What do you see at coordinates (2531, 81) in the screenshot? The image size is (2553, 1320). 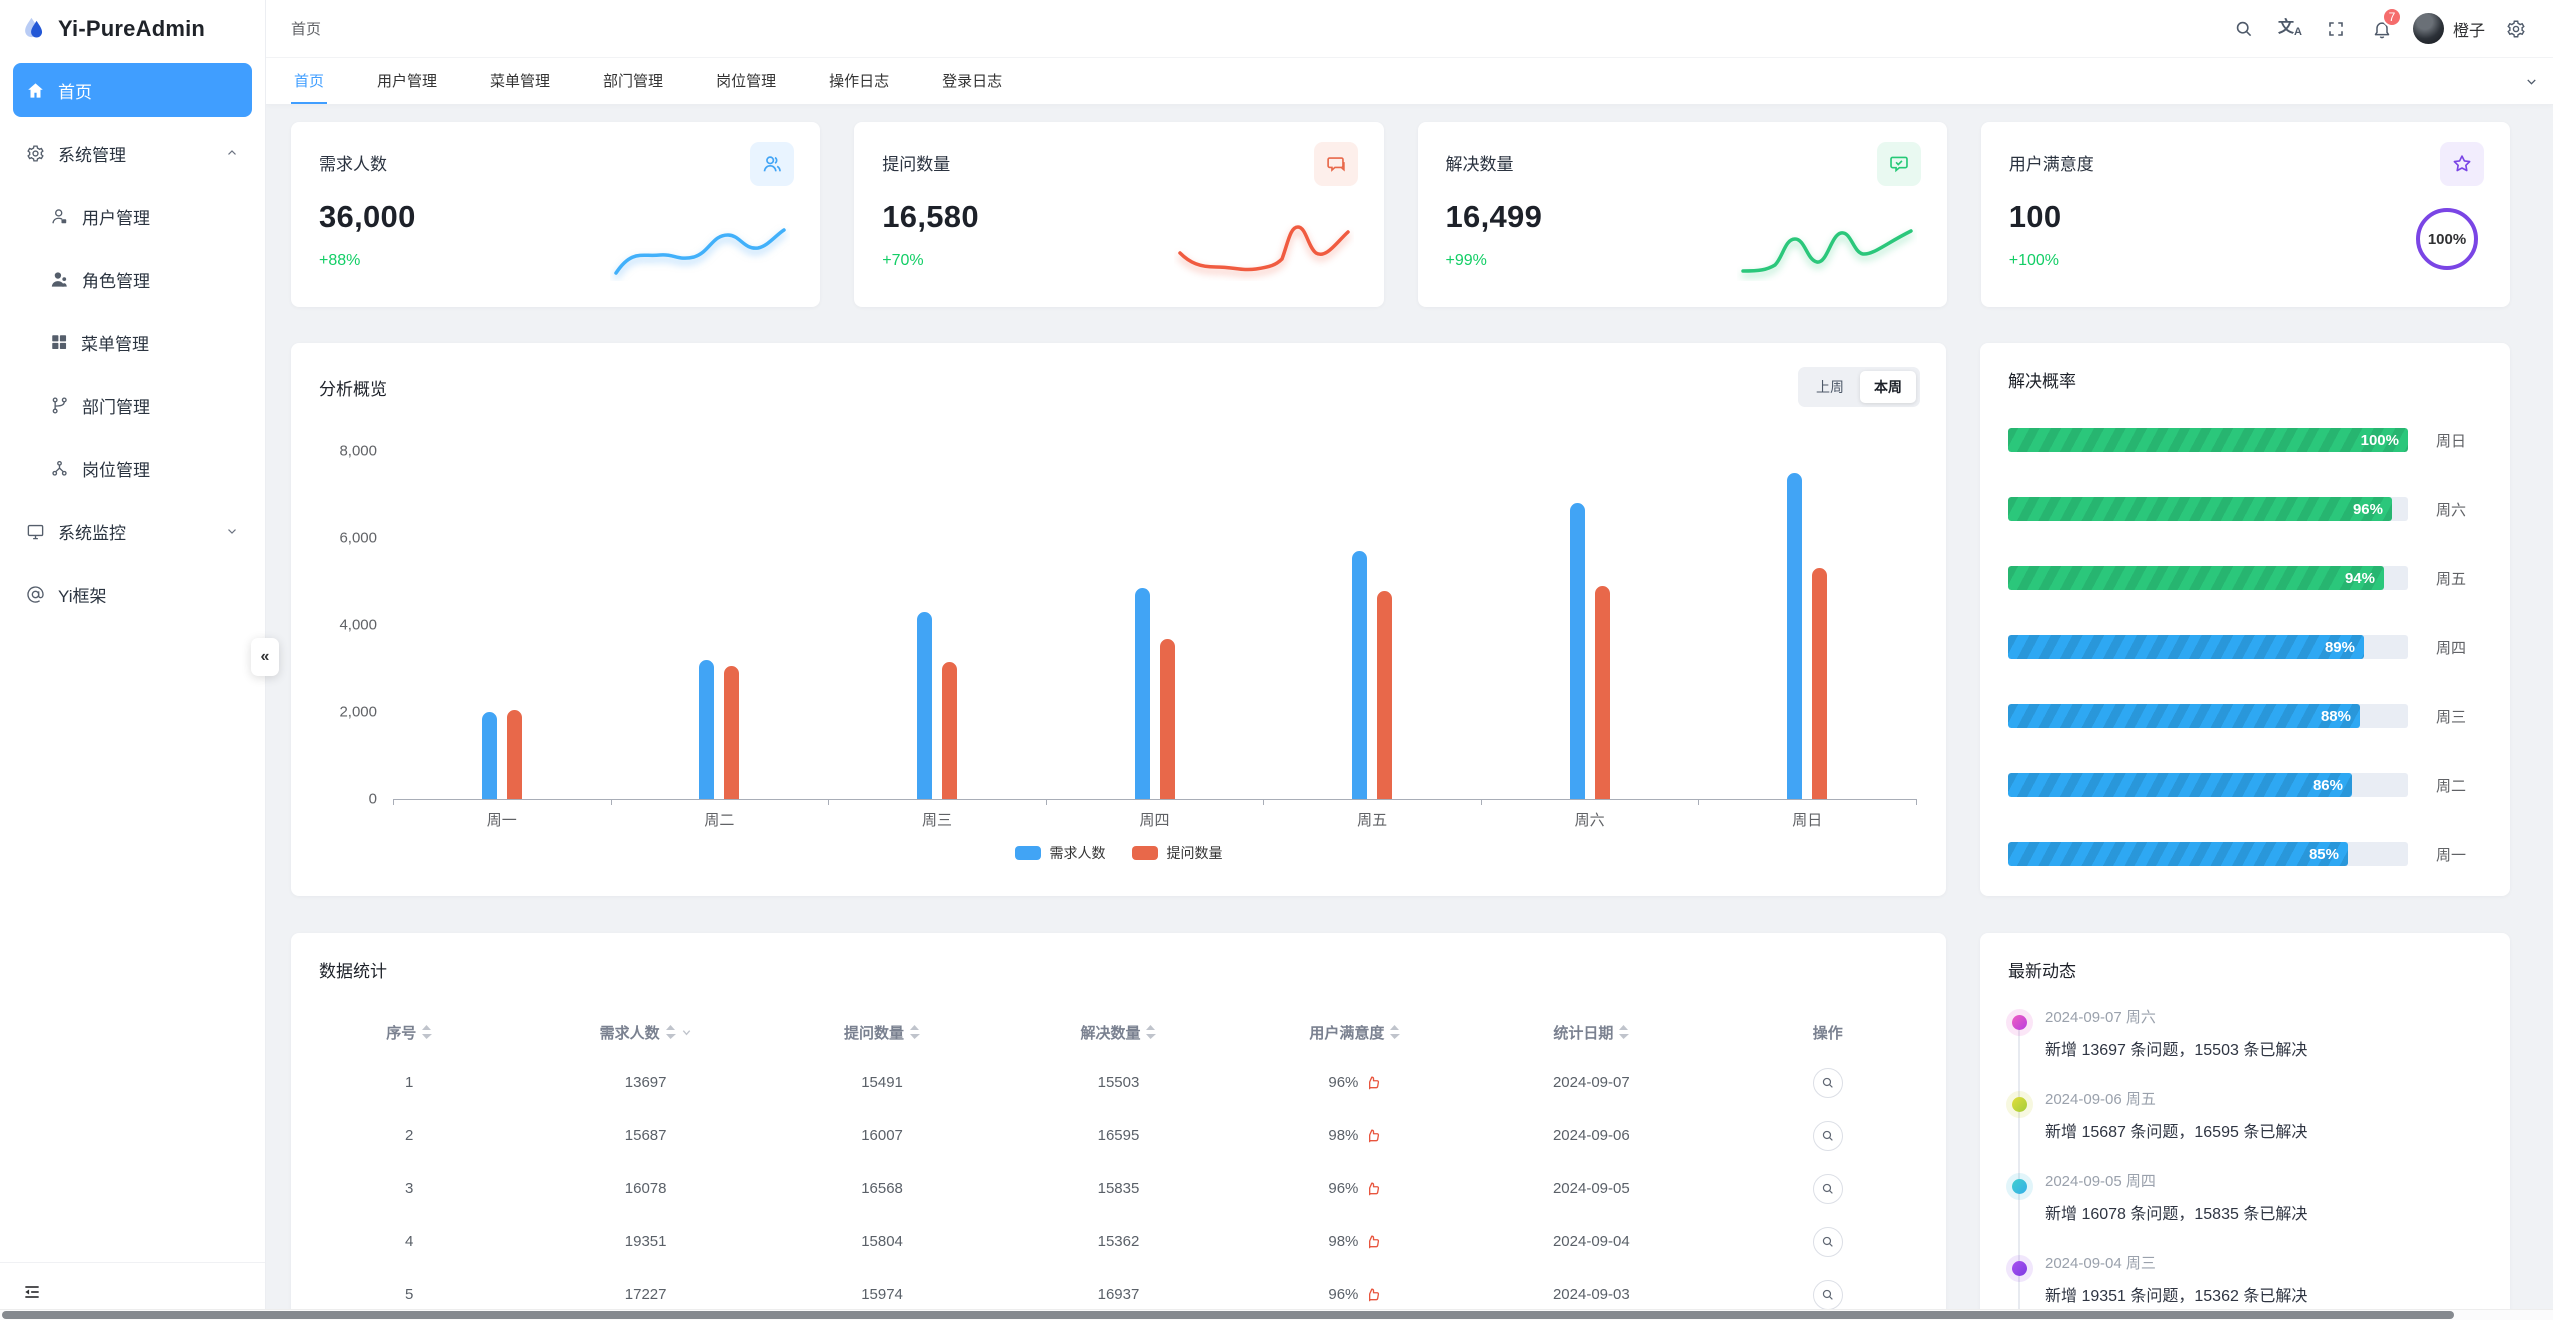 I see `tabs-more-chevron` at bounding box center [2531, 81].